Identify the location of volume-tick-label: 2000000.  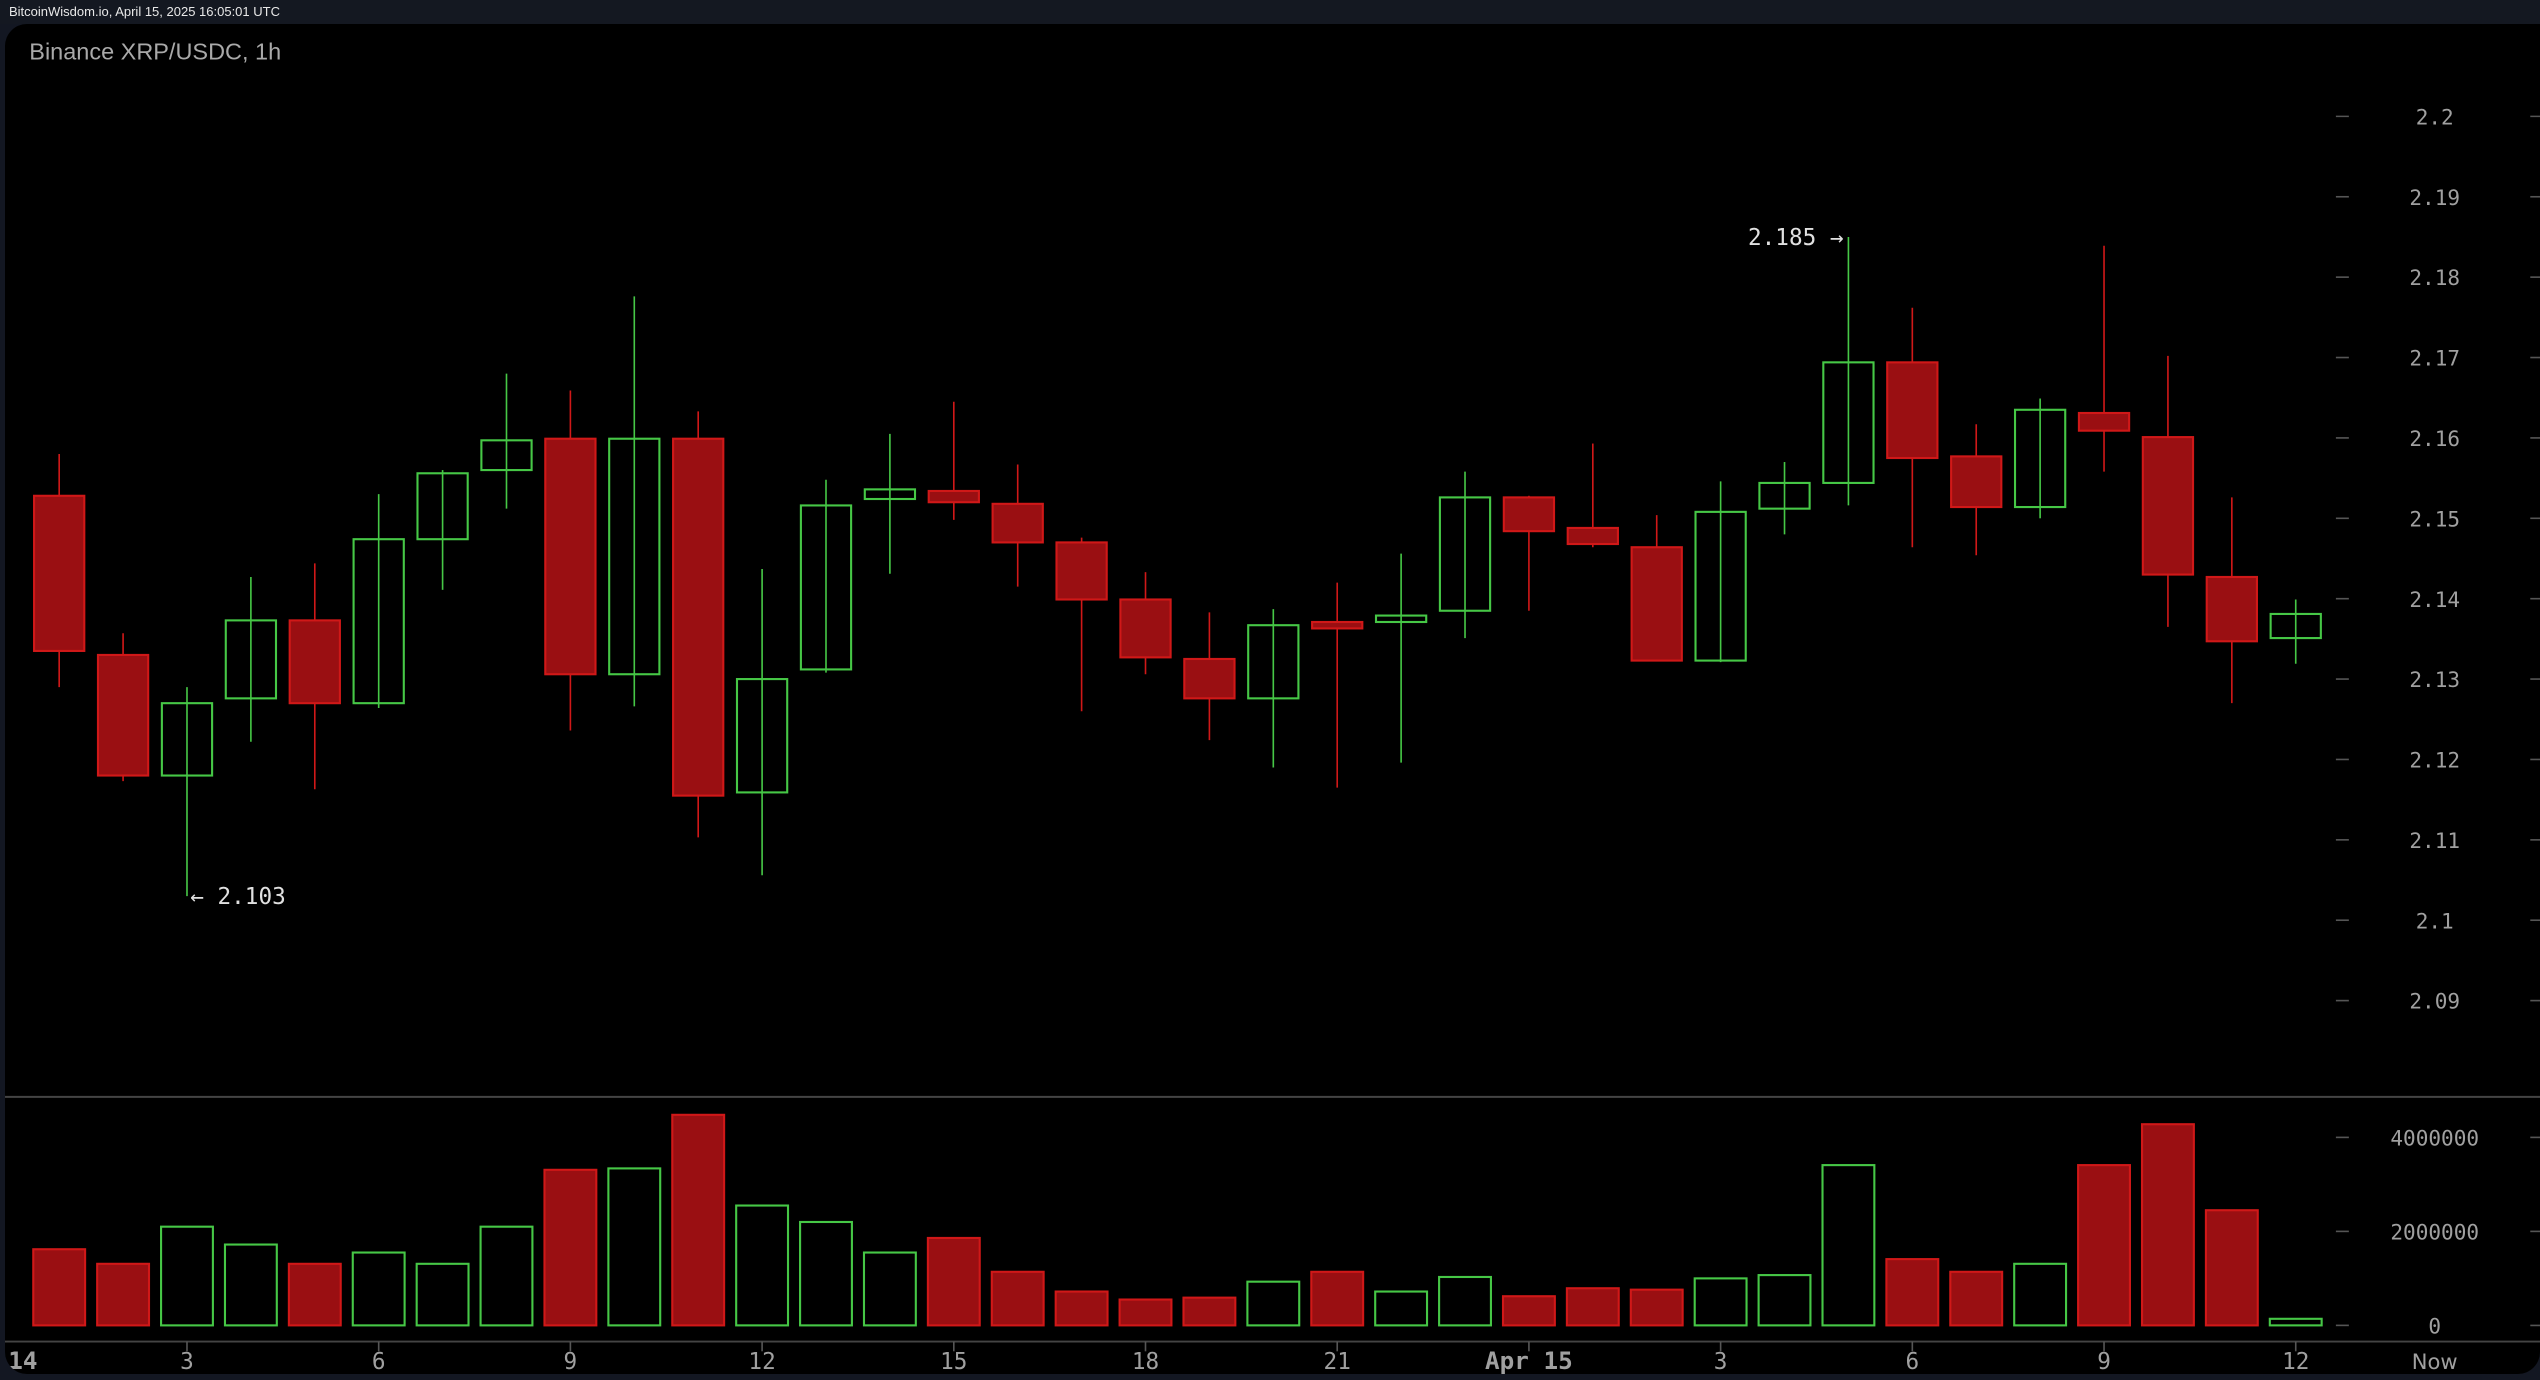
(2434, 1231).